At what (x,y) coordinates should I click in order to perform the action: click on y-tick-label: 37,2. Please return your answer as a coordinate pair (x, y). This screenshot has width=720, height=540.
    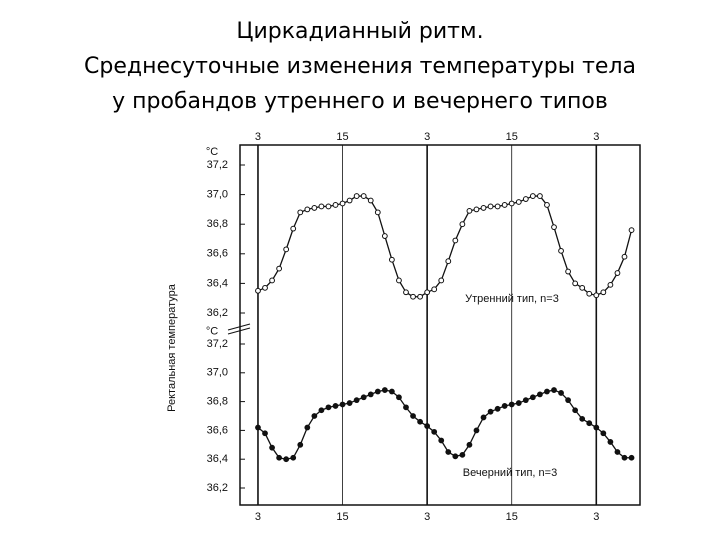
    Looking at the image, I should click on (217, 344).